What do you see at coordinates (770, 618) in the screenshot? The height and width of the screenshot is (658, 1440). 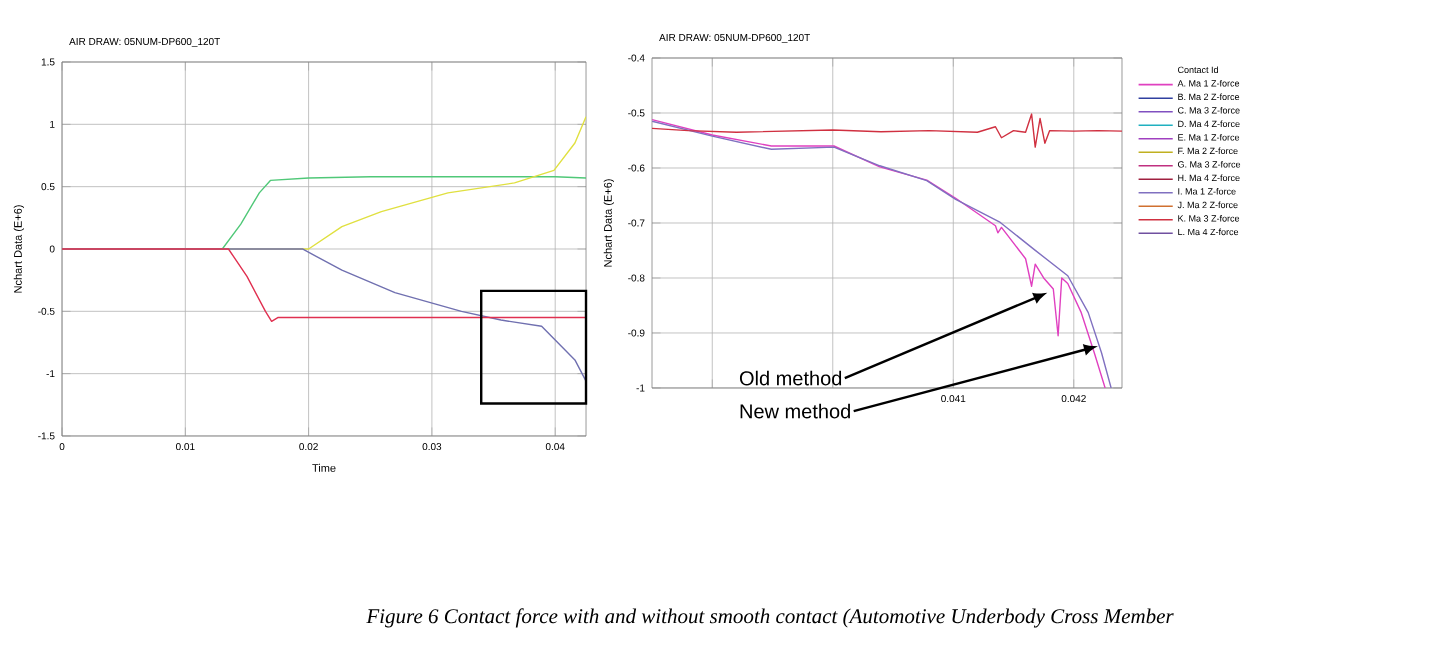 I see `caption: Figure 6 Contact force with and without smooth contact (Automotive Underbody Cross Member` at bounding box center [770, 618].